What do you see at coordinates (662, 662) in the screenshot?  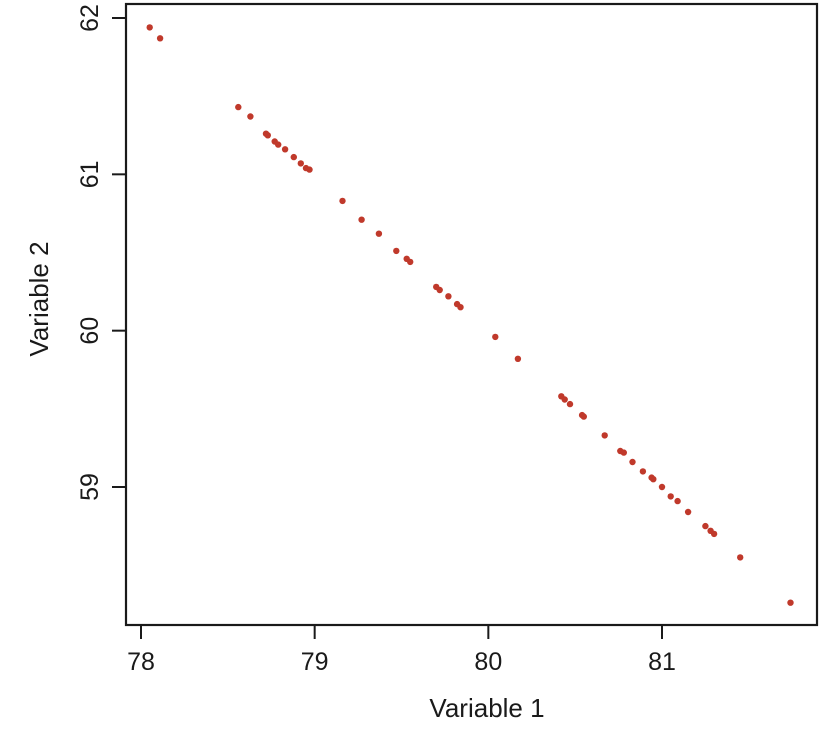 I see `x-tick-label: 81` at bounding box center [662, 662].